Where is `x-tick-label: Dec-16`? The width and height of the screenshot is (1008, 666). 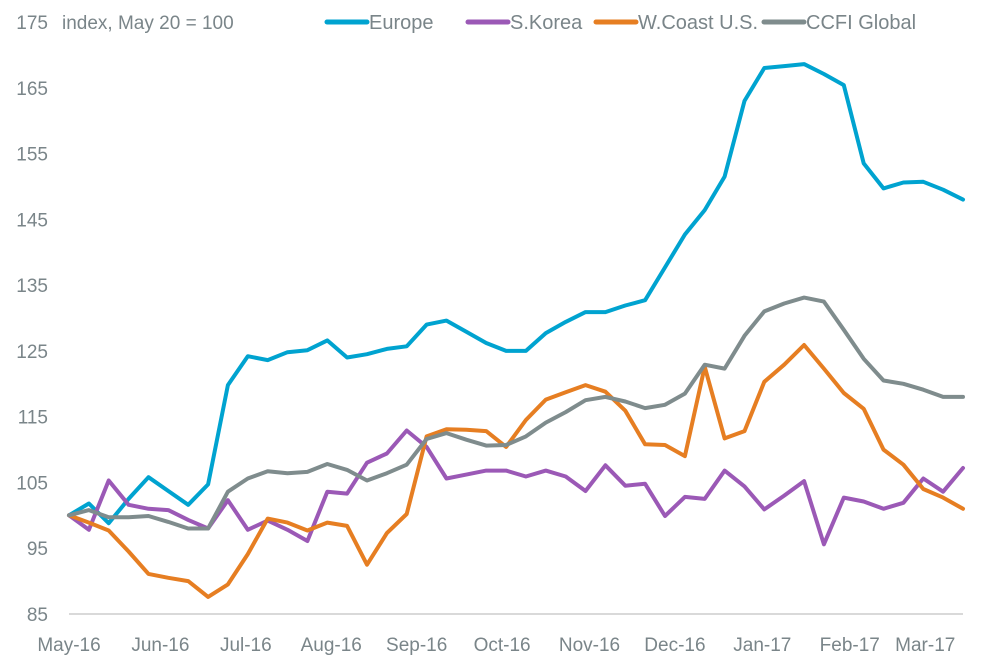
x-tick-label: Dec-16 is located at coordinates (674, 645).